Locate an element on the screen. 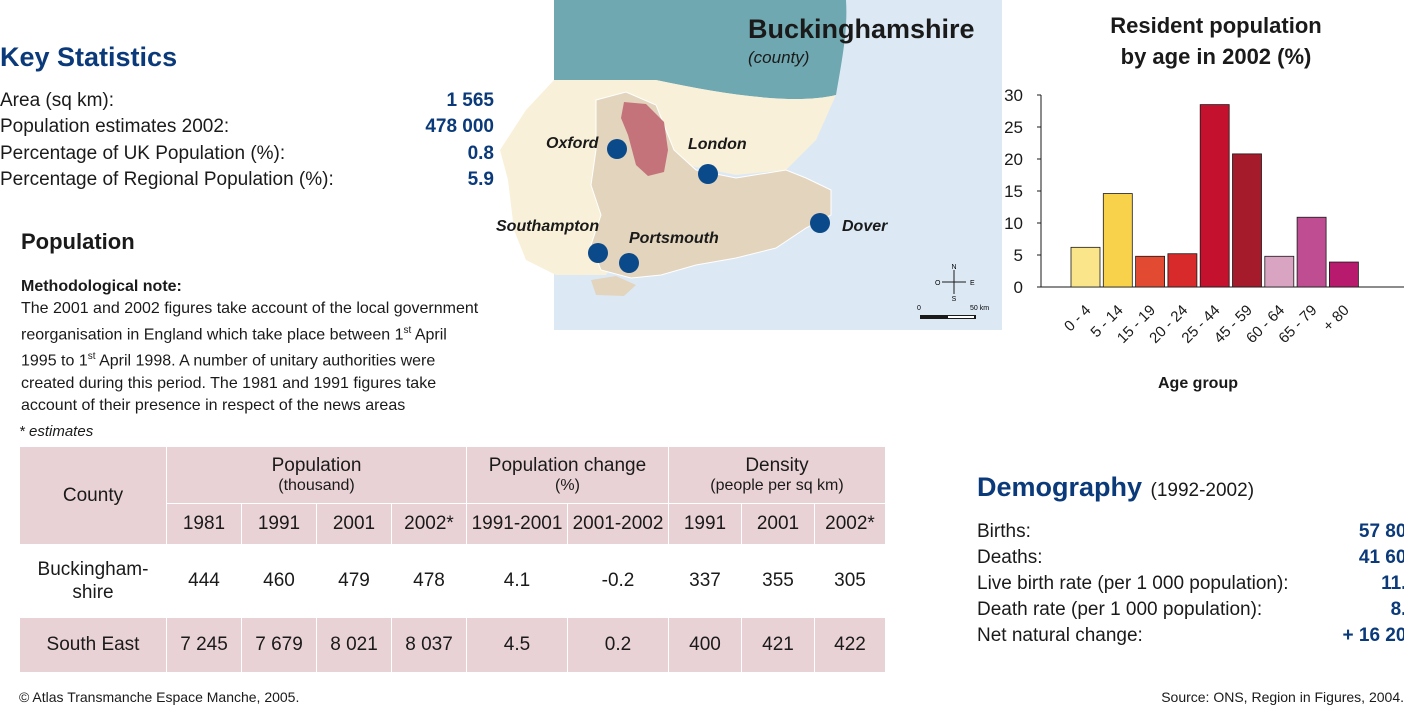 This screenshot has width=1404, height=707. city-dot-portsmouth is located at coordinates (629, 263).